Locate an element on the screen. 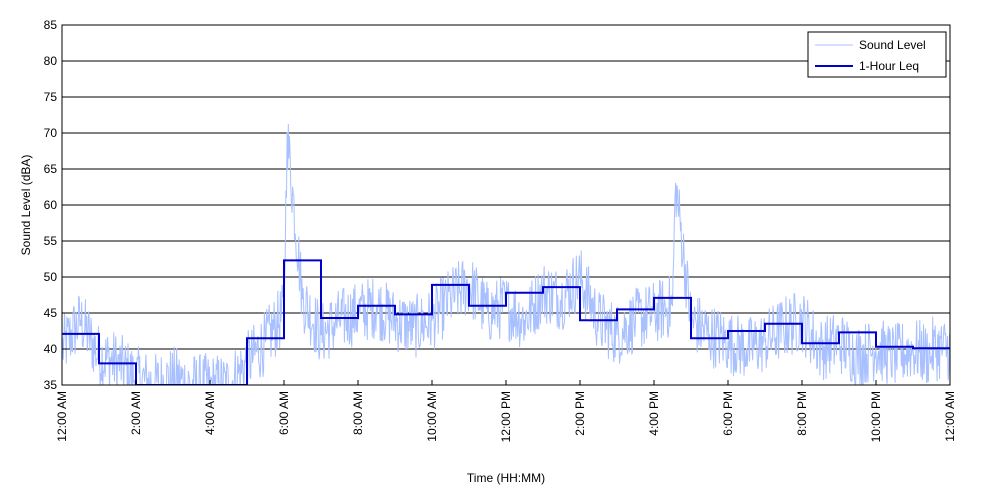  y-tick-label-65: 65 is located at coordinates (51, 169).